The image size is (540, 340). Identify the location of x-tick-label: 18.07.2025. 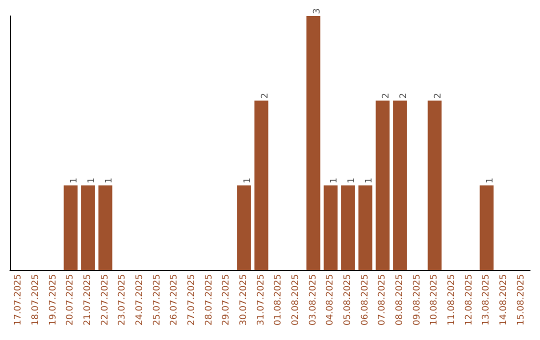
(36, 300).